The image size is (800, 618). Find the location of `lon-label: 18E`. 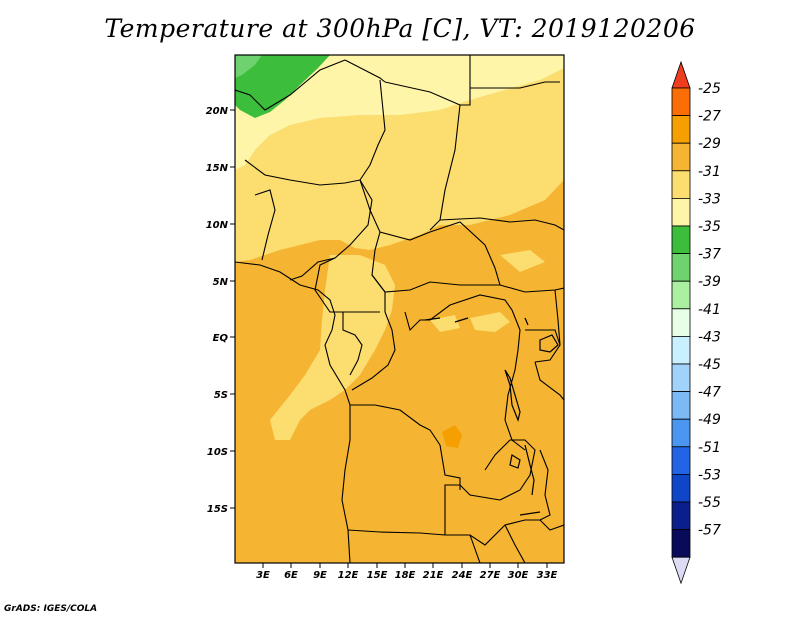

lon-label: 18E is located at coordinates (405, 575).